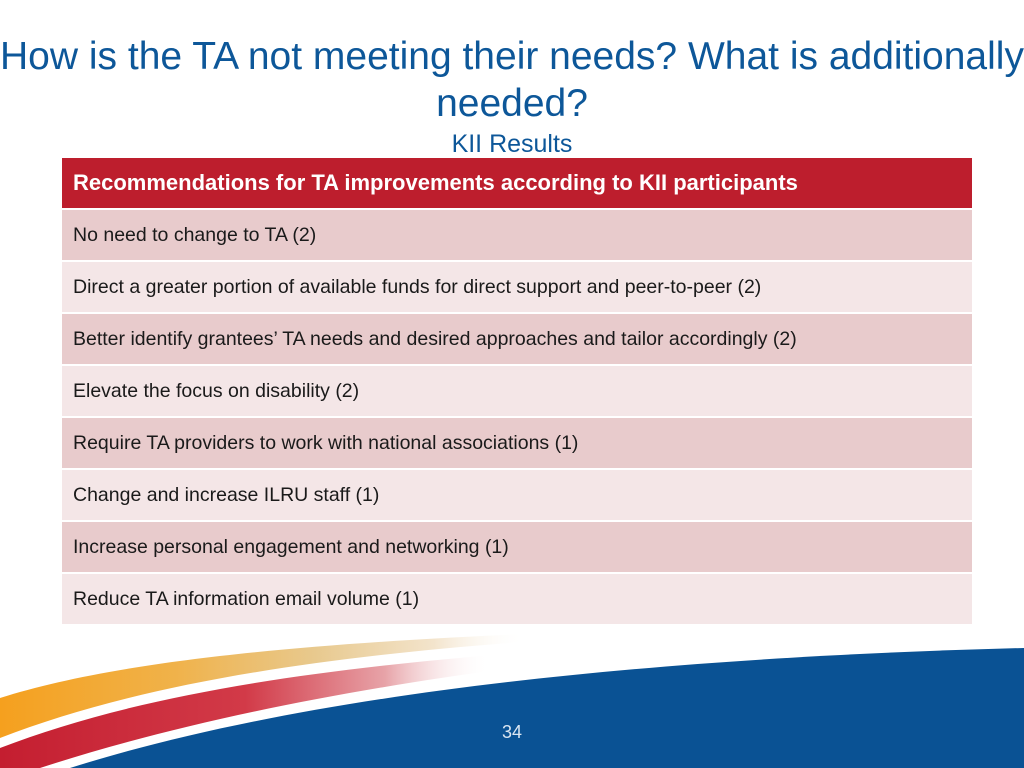  Describe the element at coordinates (517, 599) in the screenshot. I see `table-row: Reduce TA information email volume (1)` at that location.